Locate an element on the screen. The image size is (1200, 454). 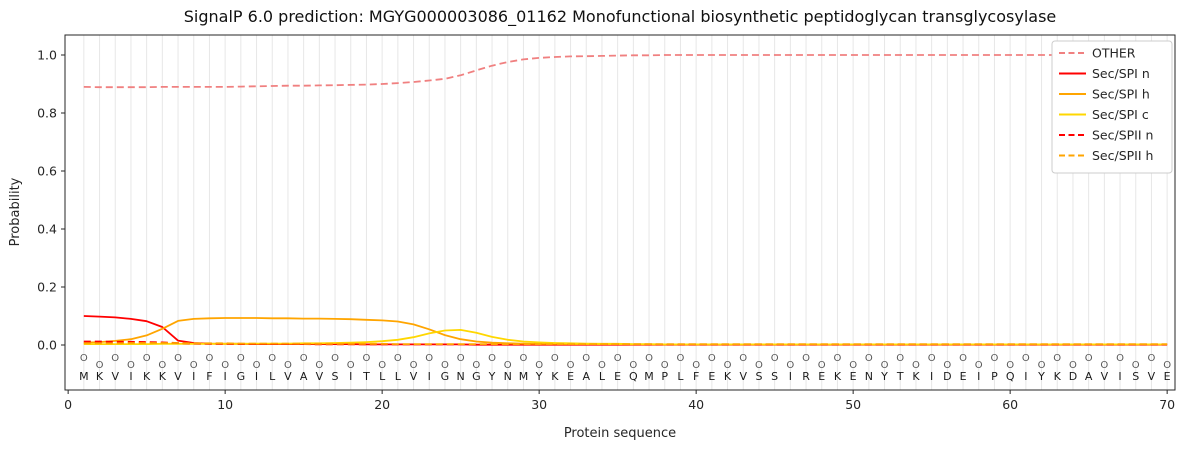
x-axis-ticks: 0 10 20 30 40 50 60 70 is located at coordinates (619, 401).